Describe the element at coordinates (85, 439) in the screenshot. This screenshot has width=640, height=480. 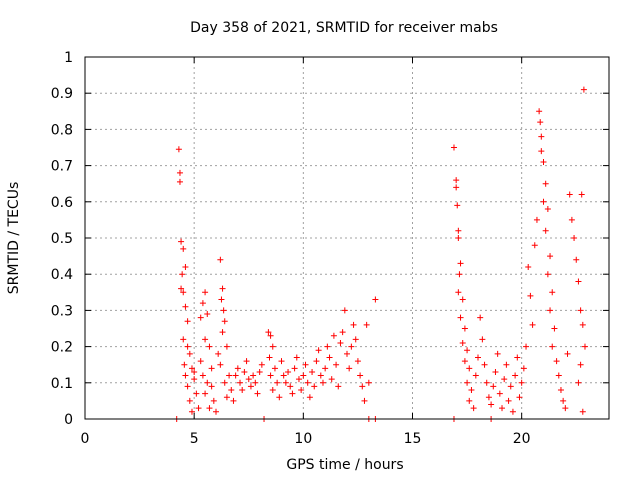
I see `x-tick-label: 0` at that location.